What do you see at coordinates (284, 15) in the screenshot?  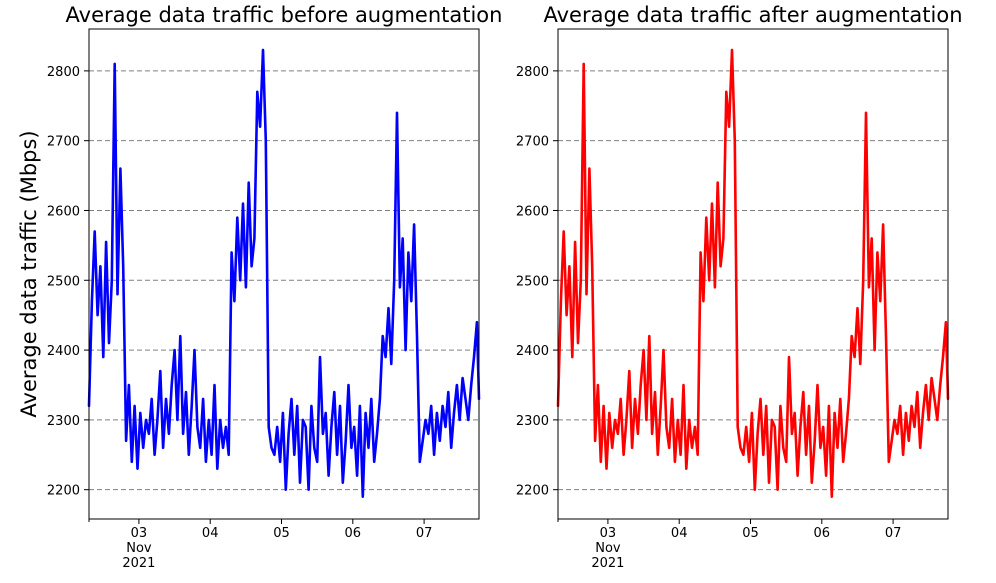 I see `chart-title-before: Average data traffic before augmentation` at bounding box center [284, 15].